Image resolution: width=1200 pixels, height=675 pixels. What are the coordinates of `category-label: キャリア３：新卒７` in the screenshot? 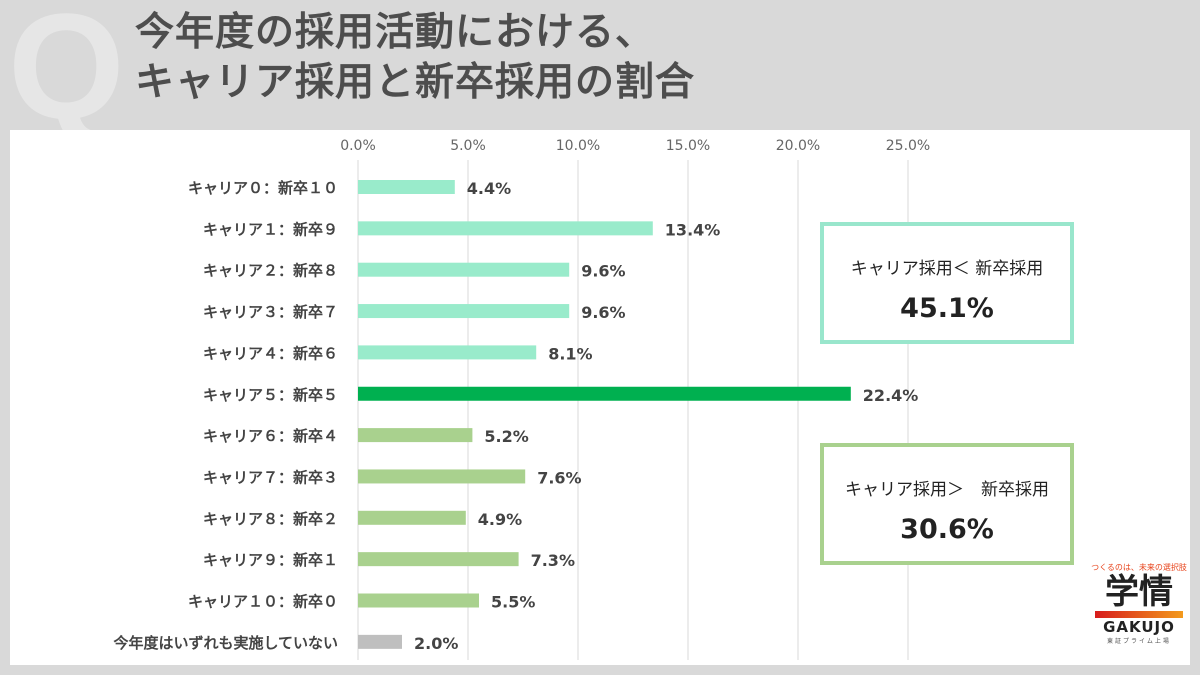 It's located at (270, 312).